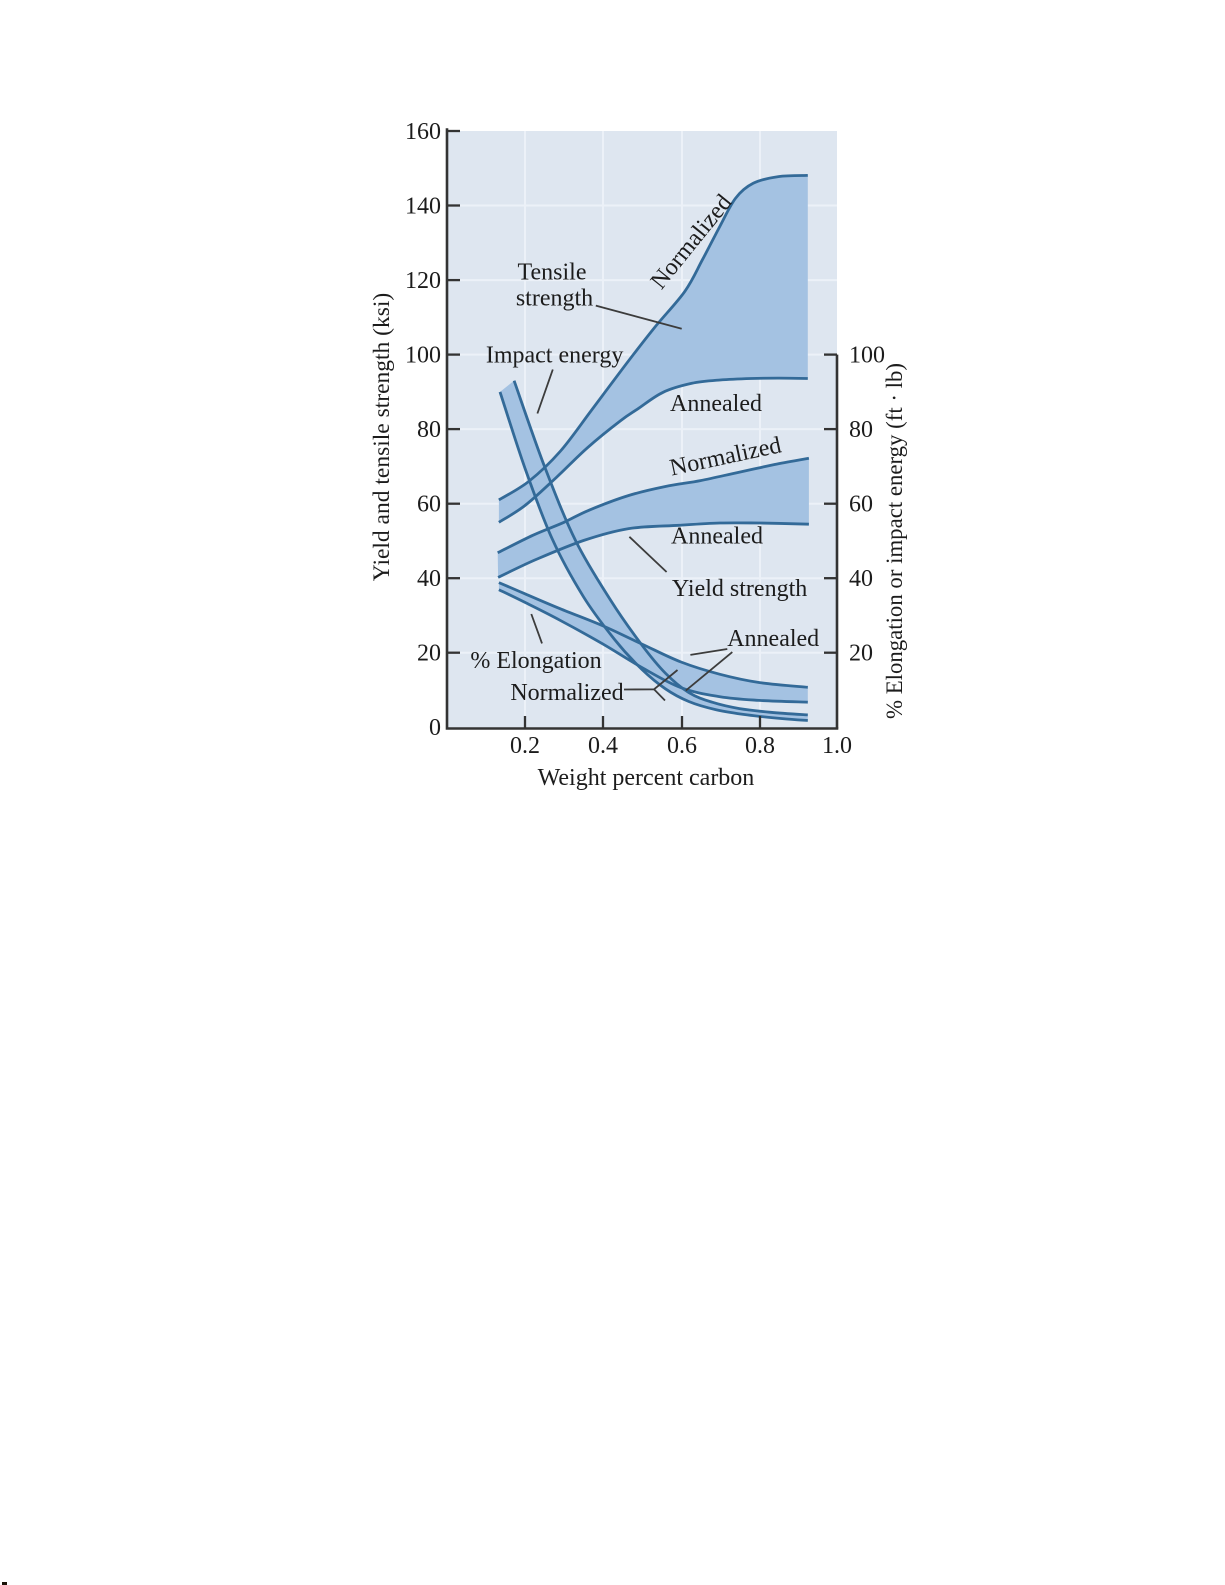  Describe the element at coordinates (423, 207) in the screenshot. I see `svg-text: 140` at that location.